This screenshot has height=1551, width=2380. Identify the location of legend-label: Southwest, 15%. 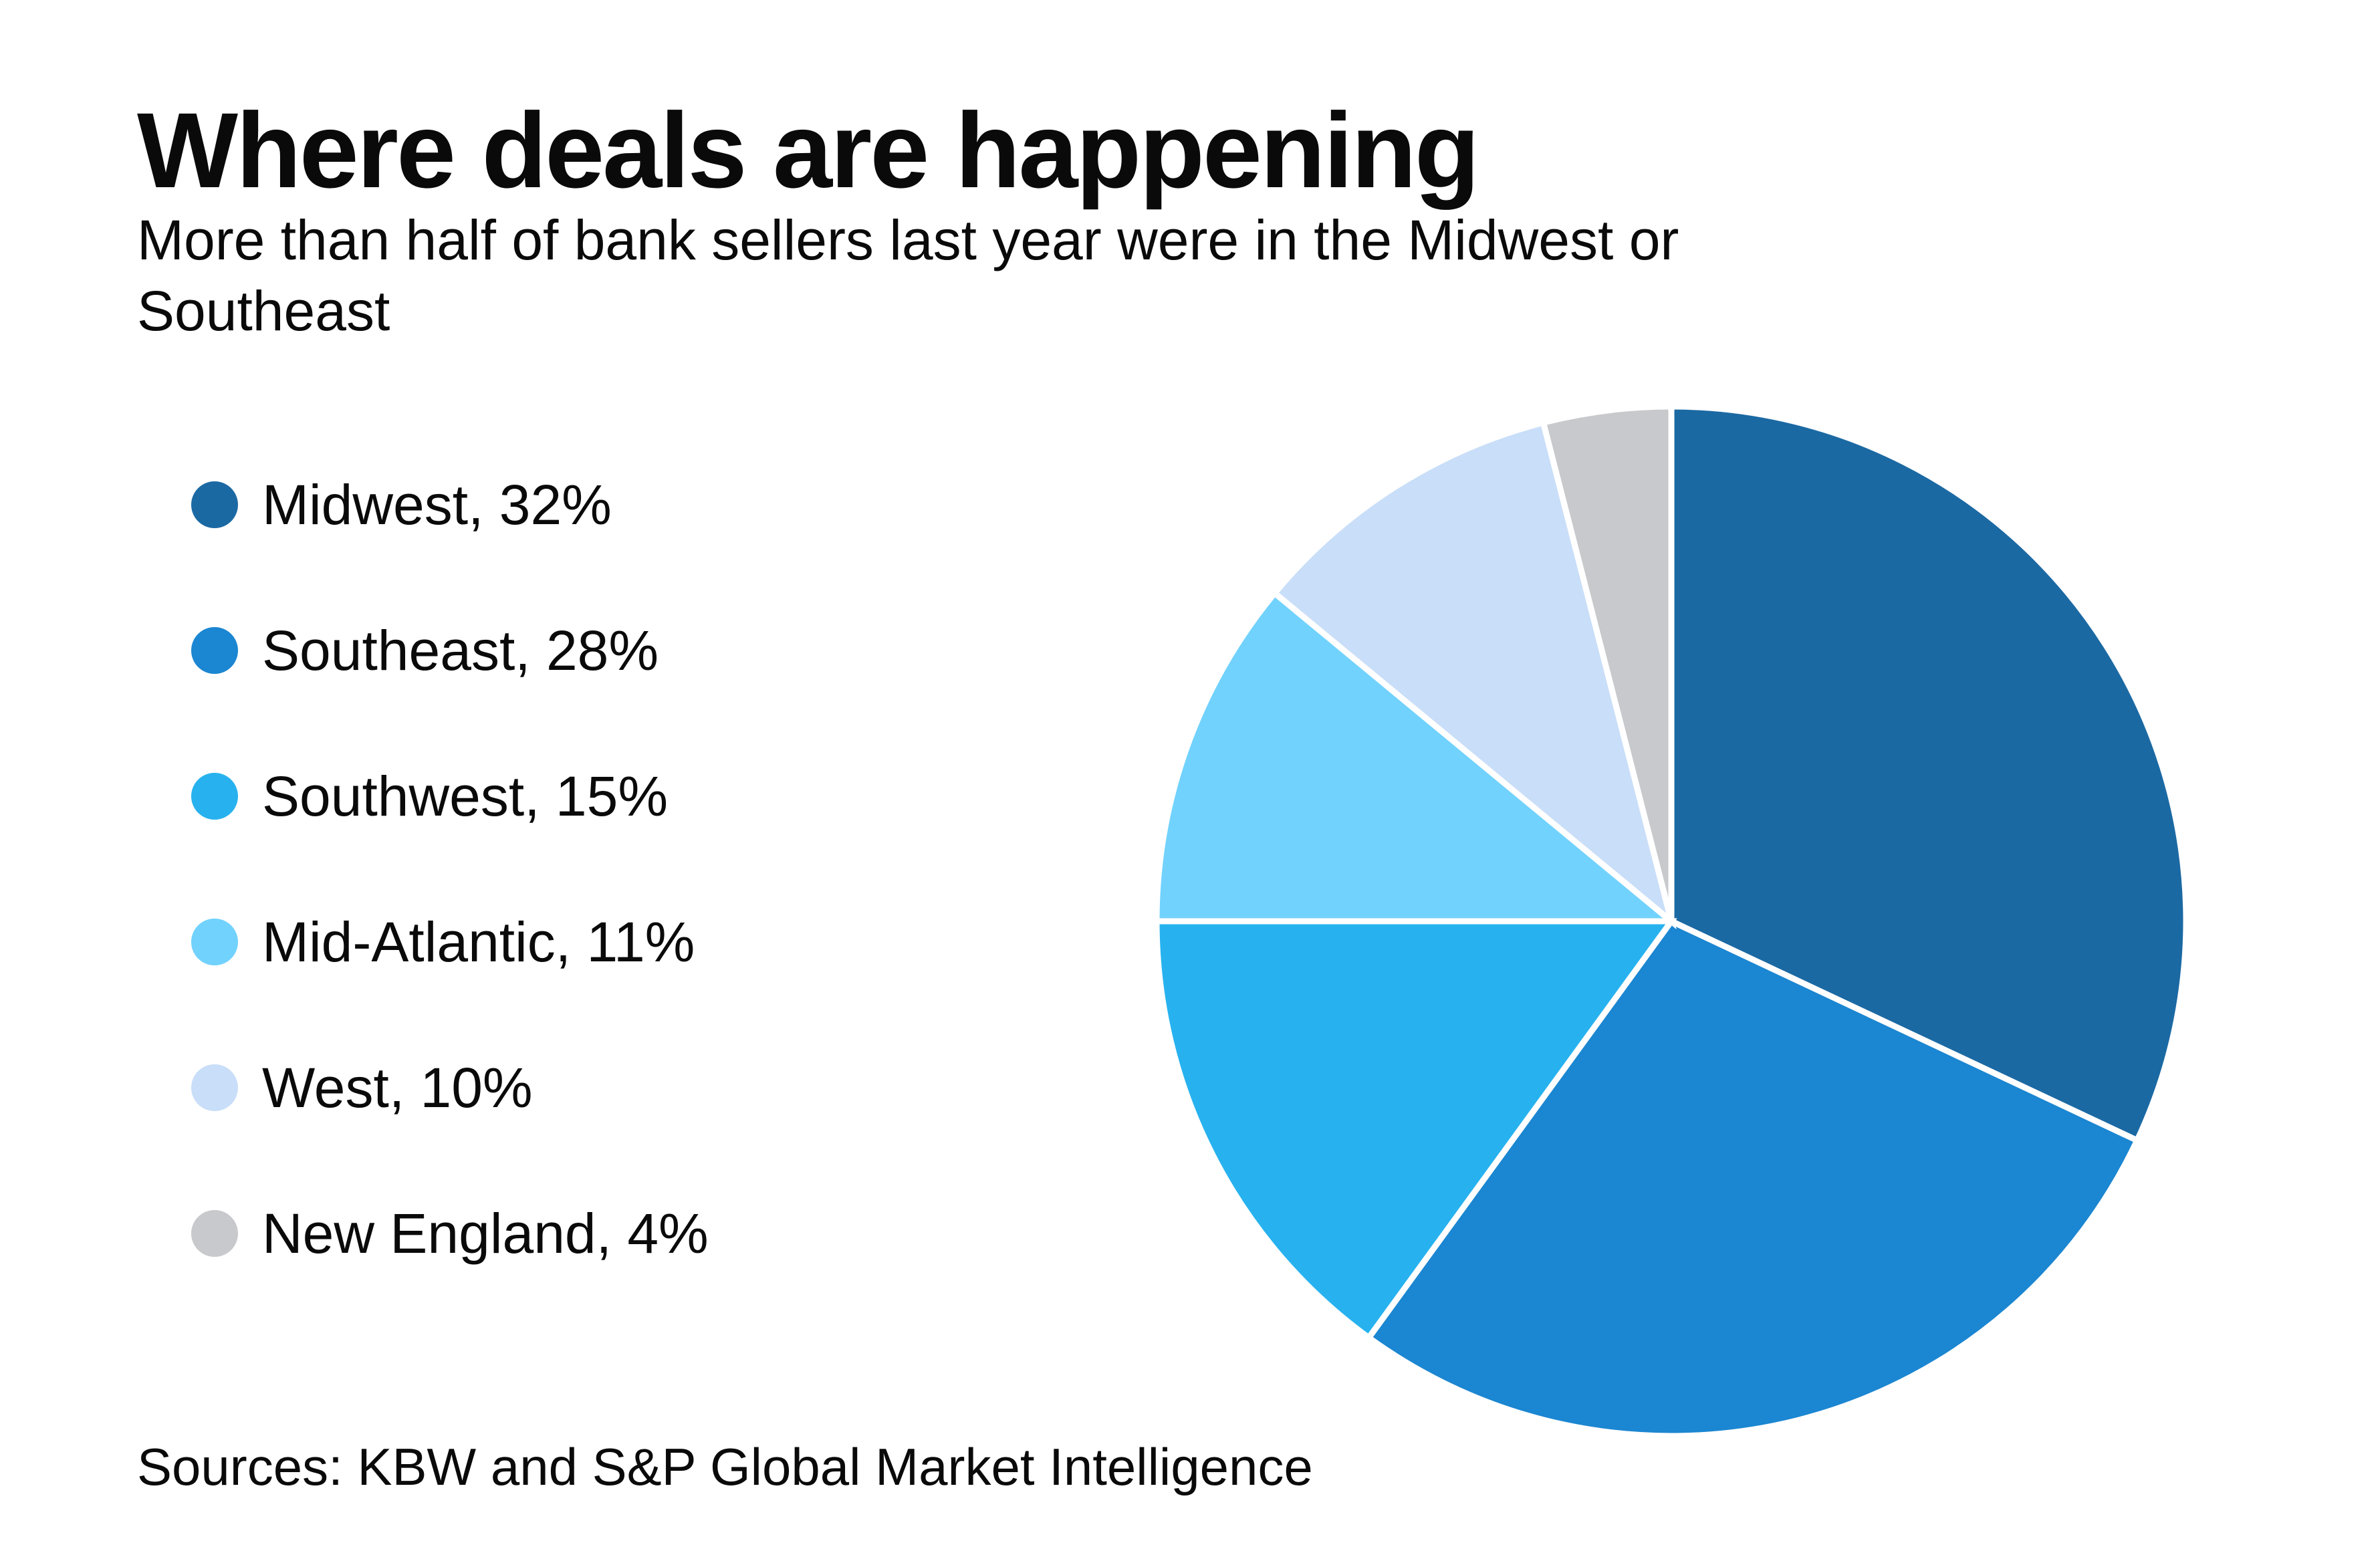
(465, 797).